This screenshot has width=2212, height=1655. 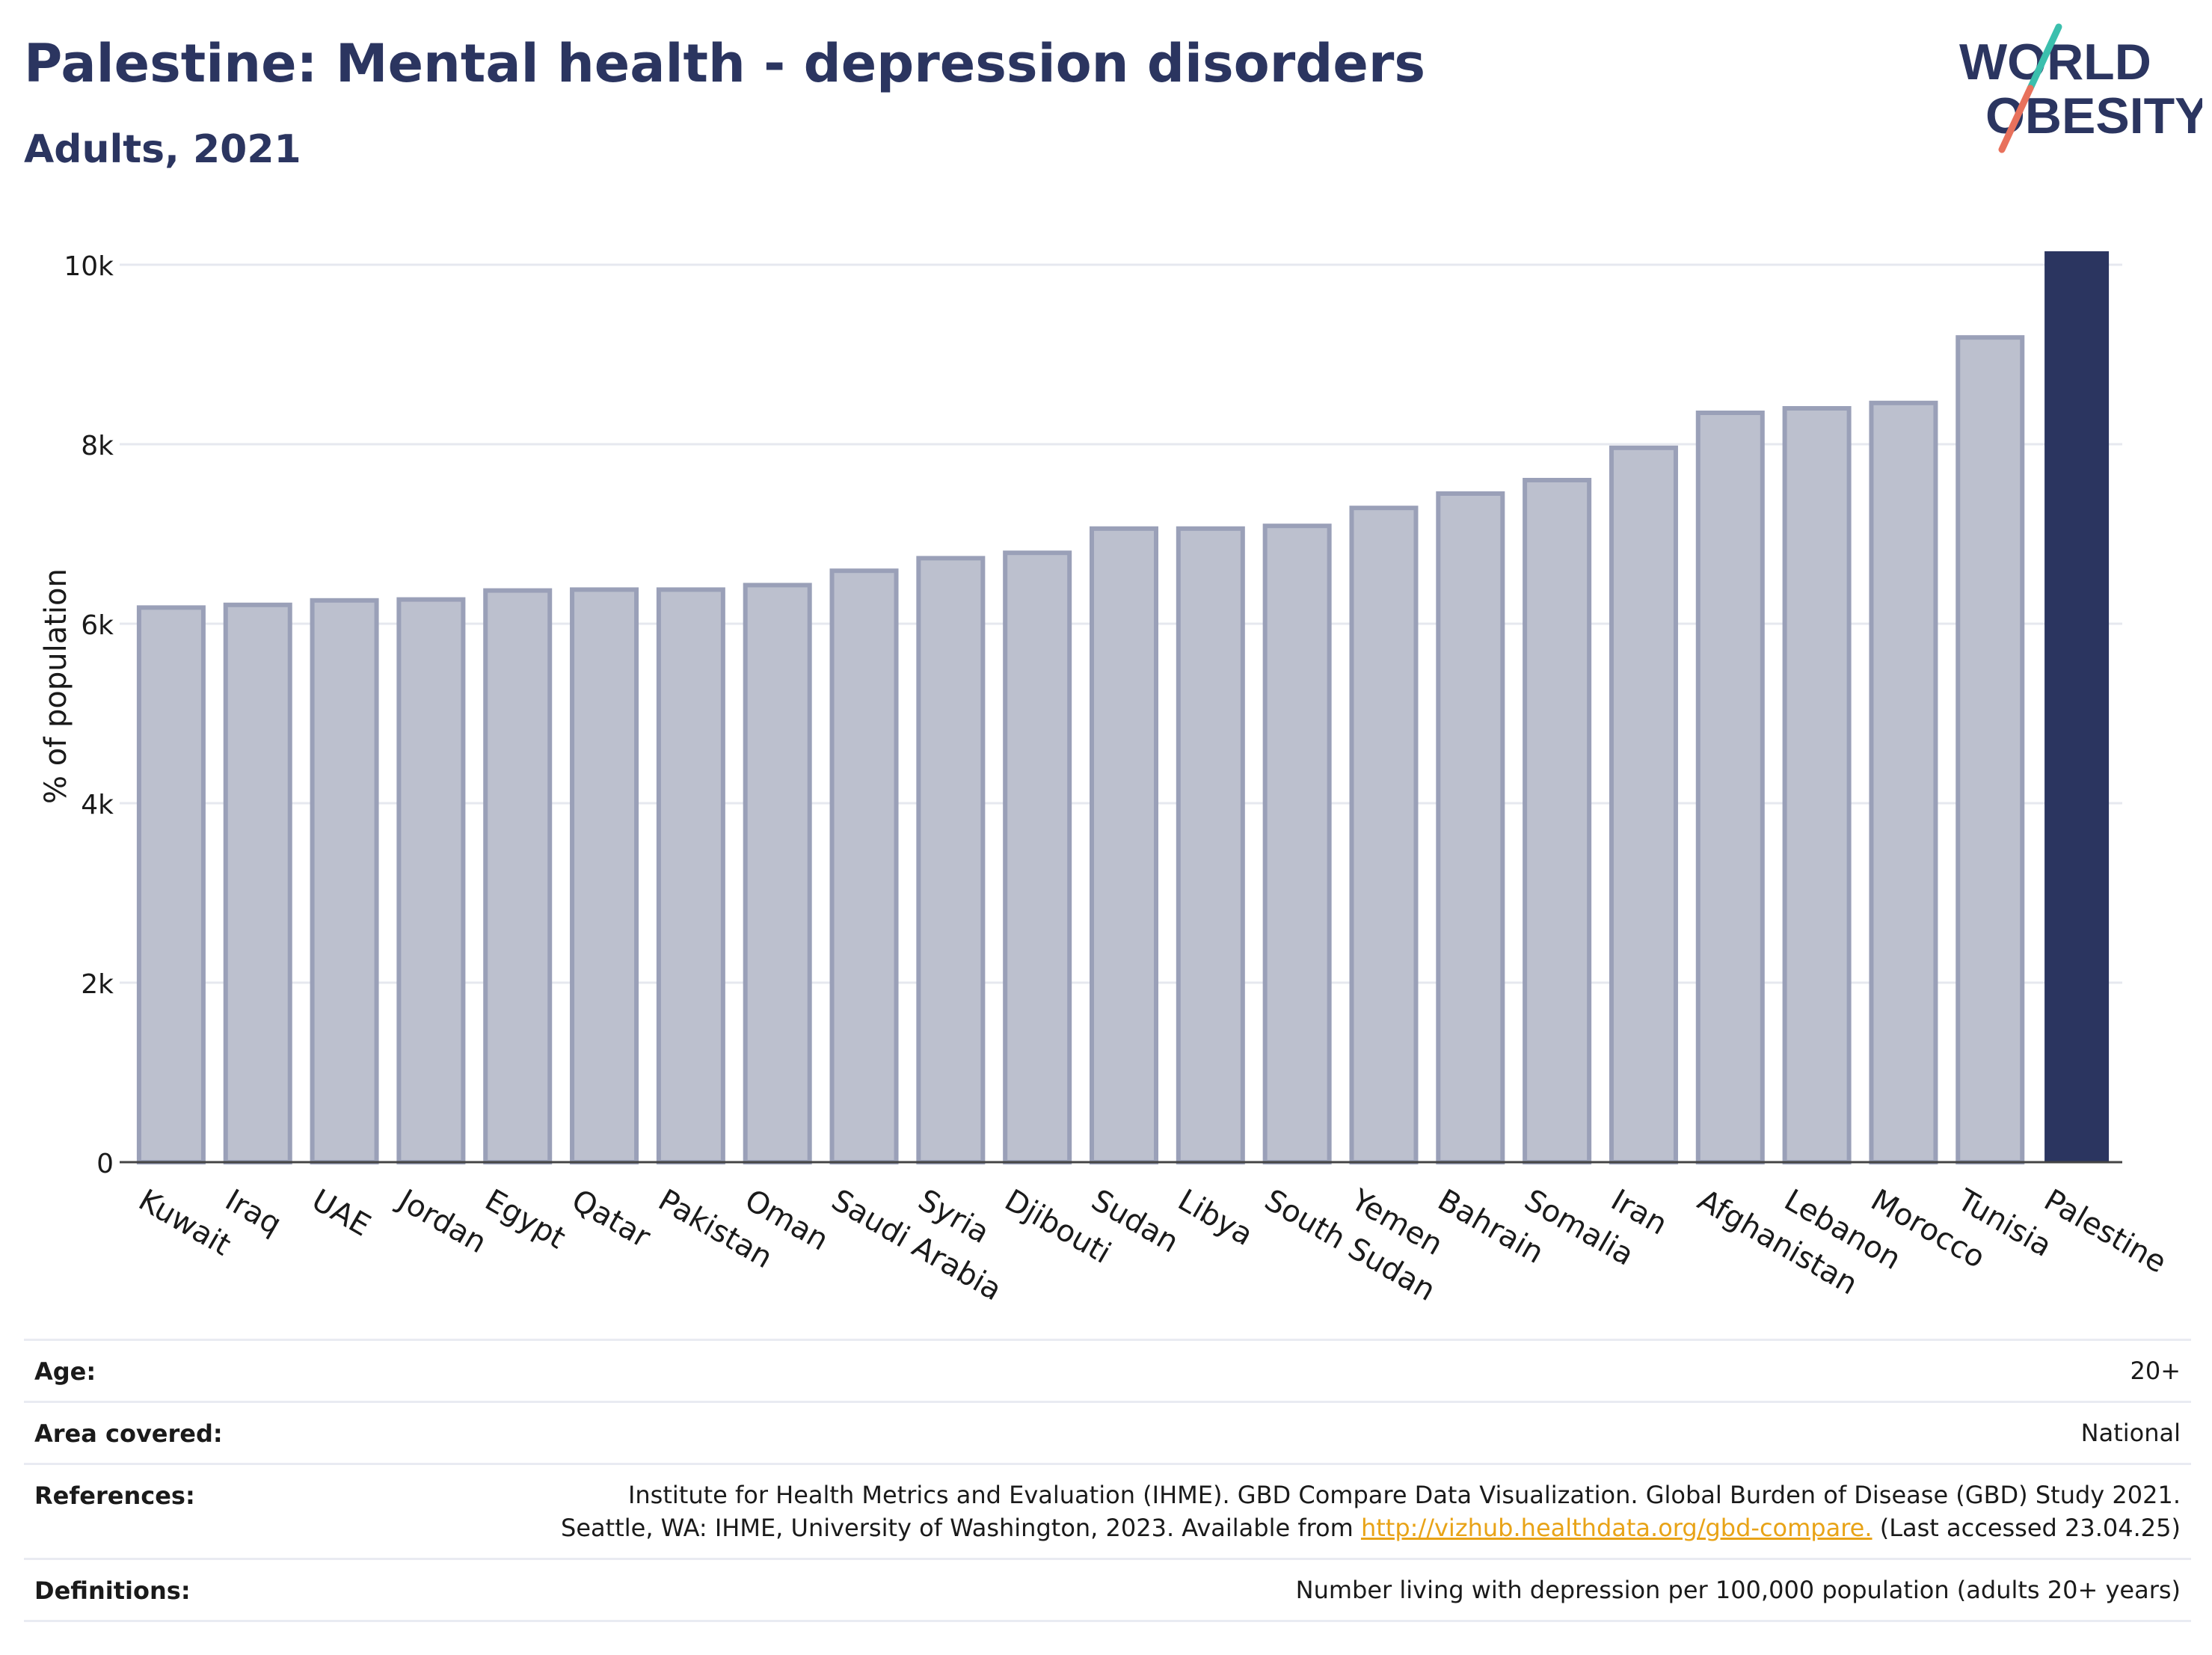 What do you see at coordinates (1215, 1218) in the screenshot?
I see `x-tick-label: Libya` at bounding box center [1215, 1218].